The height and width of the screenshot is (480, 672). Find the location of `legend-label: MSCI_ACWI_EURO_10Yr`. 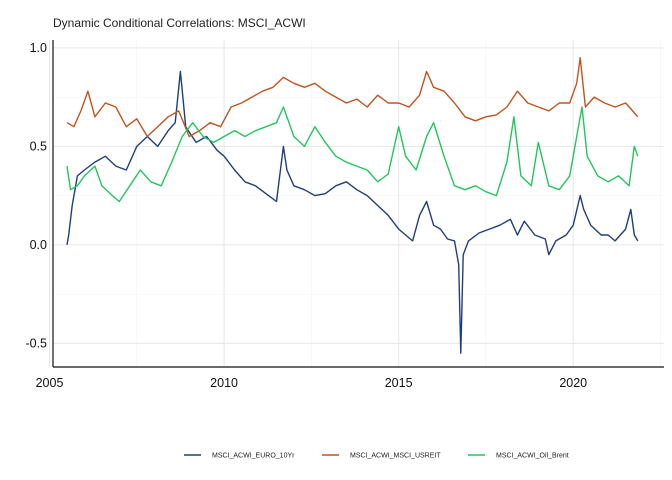

legend-label: MSCI_ACWI_EURO_10Yr is located at coordinates (253, 456).